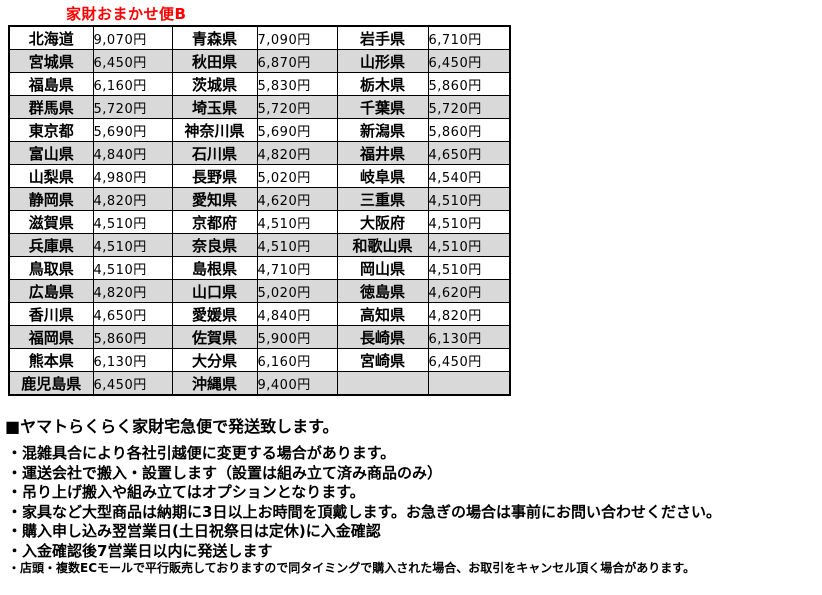 Image resolution: width=822 pixels, height=595 pixels. I want to click on prefecture-cell: 長崎県, so click(382, 337).